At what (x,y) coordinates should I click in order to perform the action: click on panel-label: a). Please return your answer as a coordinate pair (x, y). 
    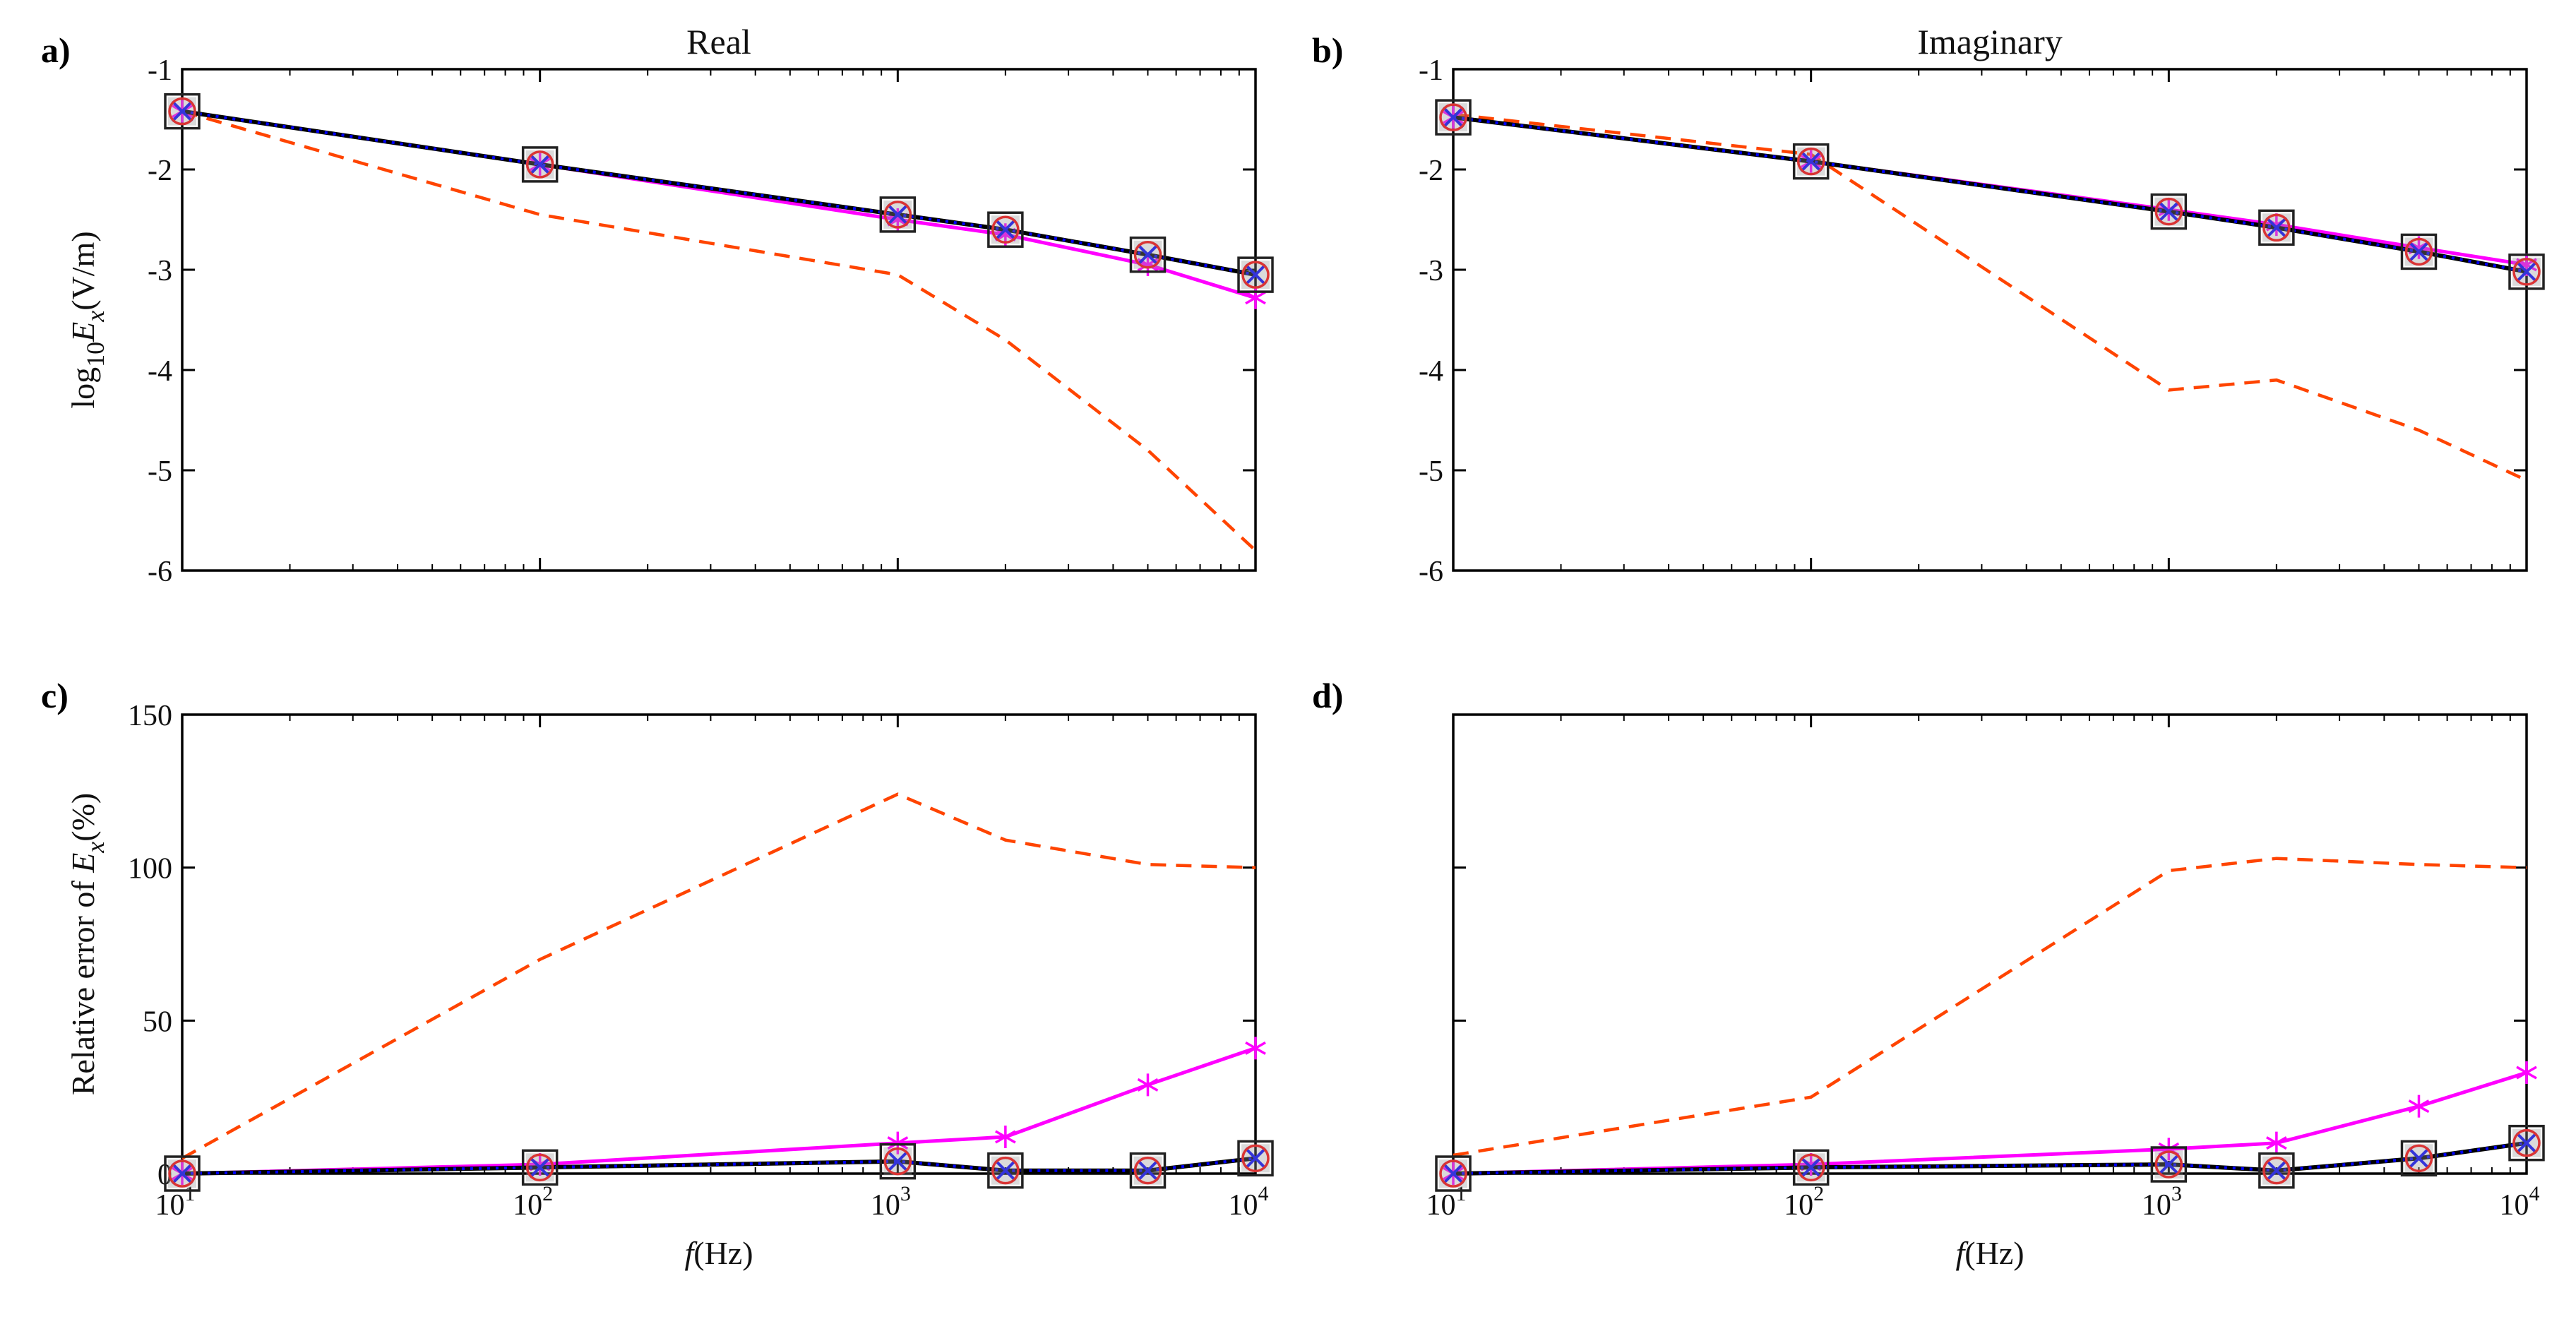
    Looking at the image, I should click on (56, 50).